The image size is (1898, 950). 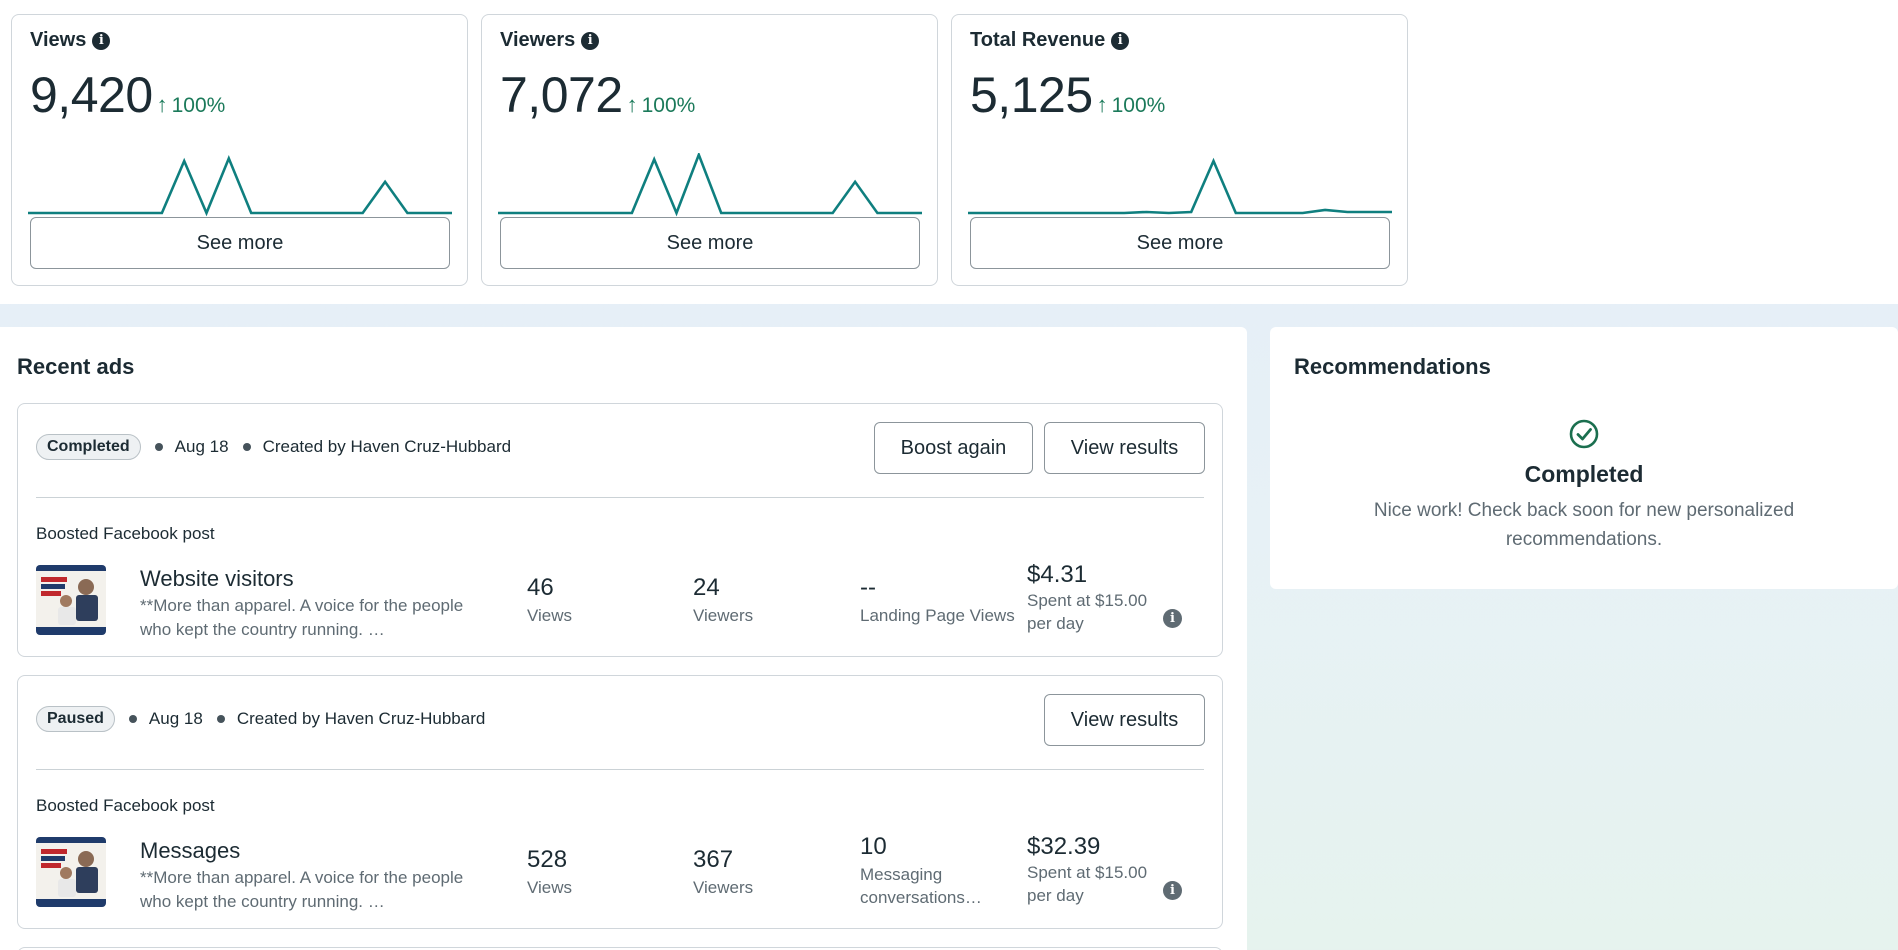 What do you see at coordinates (538, 40) in the screenshot?
I see `metric-title: Viewers` at bounding box center [538, 40].